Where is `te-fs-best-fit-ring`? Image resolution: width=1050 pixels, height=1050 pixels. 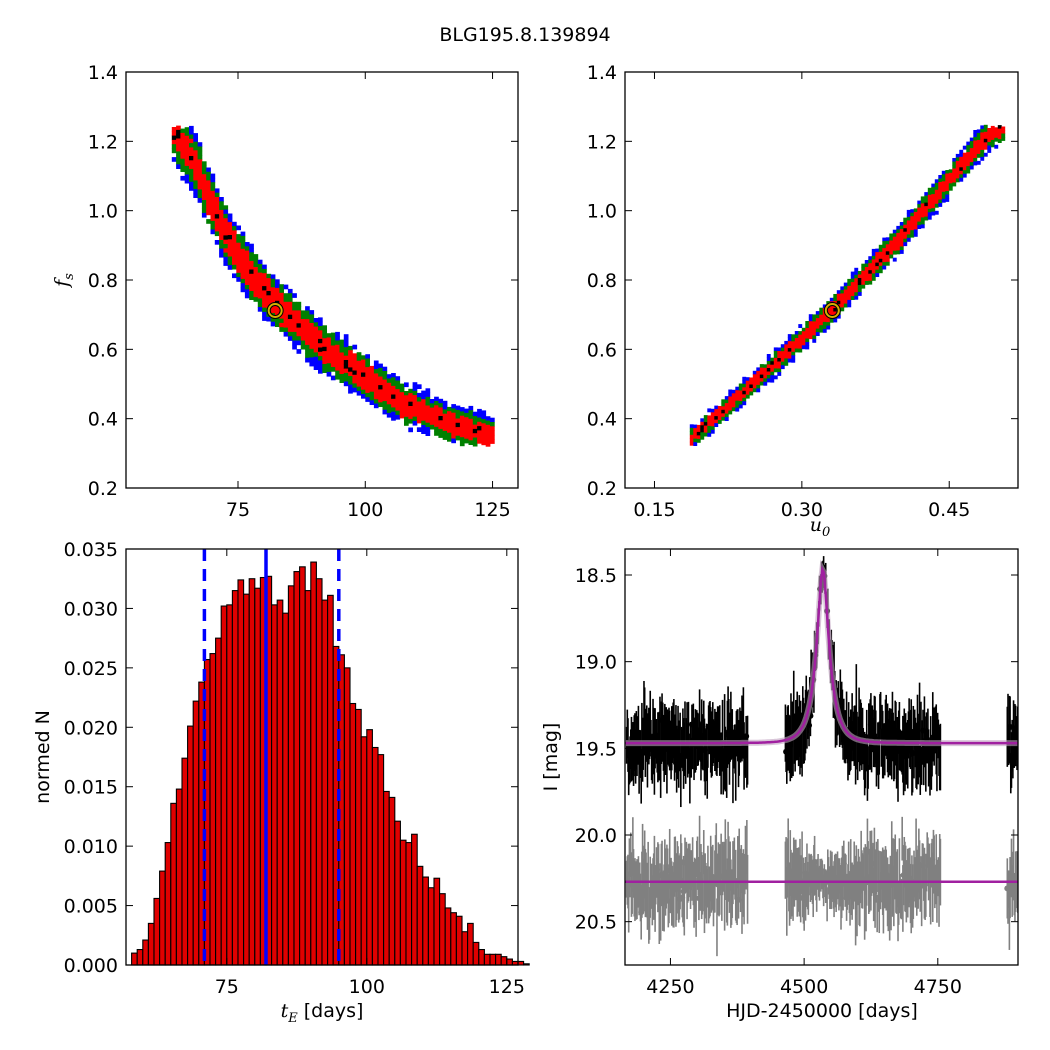
te-fs-best-fit-ring is located at coordinates (275, 311).